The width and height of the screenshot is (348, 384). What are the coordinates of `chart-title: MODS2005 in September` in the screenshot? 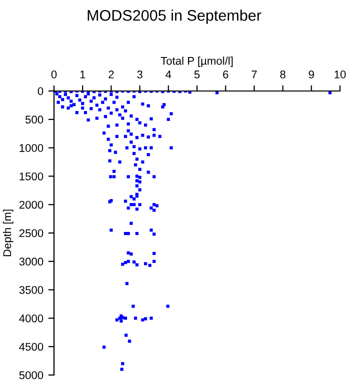 It's located at (175, 17).